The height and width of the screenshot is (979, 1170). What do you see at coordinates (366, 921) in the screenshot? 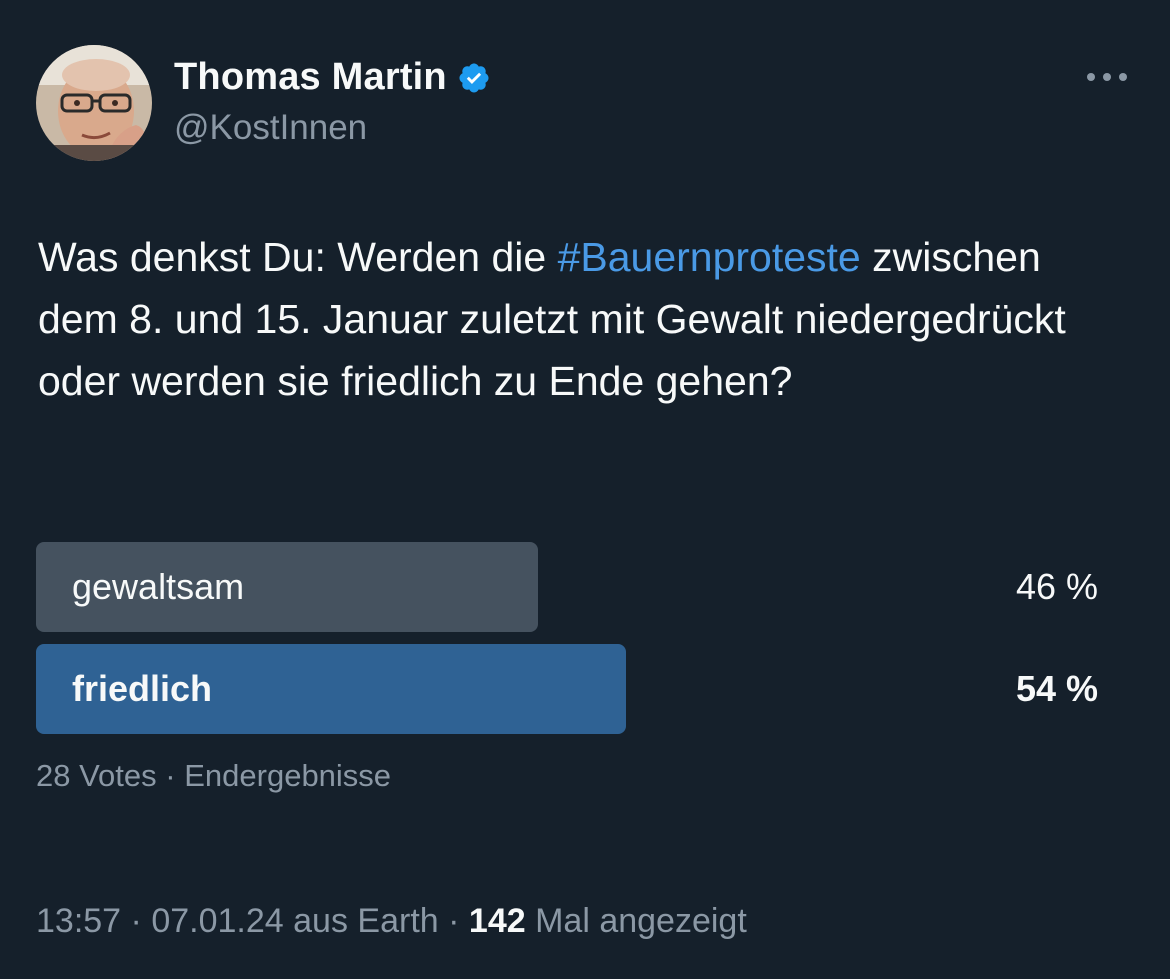
I see `tweet-source: aus Earth` at bounding box center [366, 921].